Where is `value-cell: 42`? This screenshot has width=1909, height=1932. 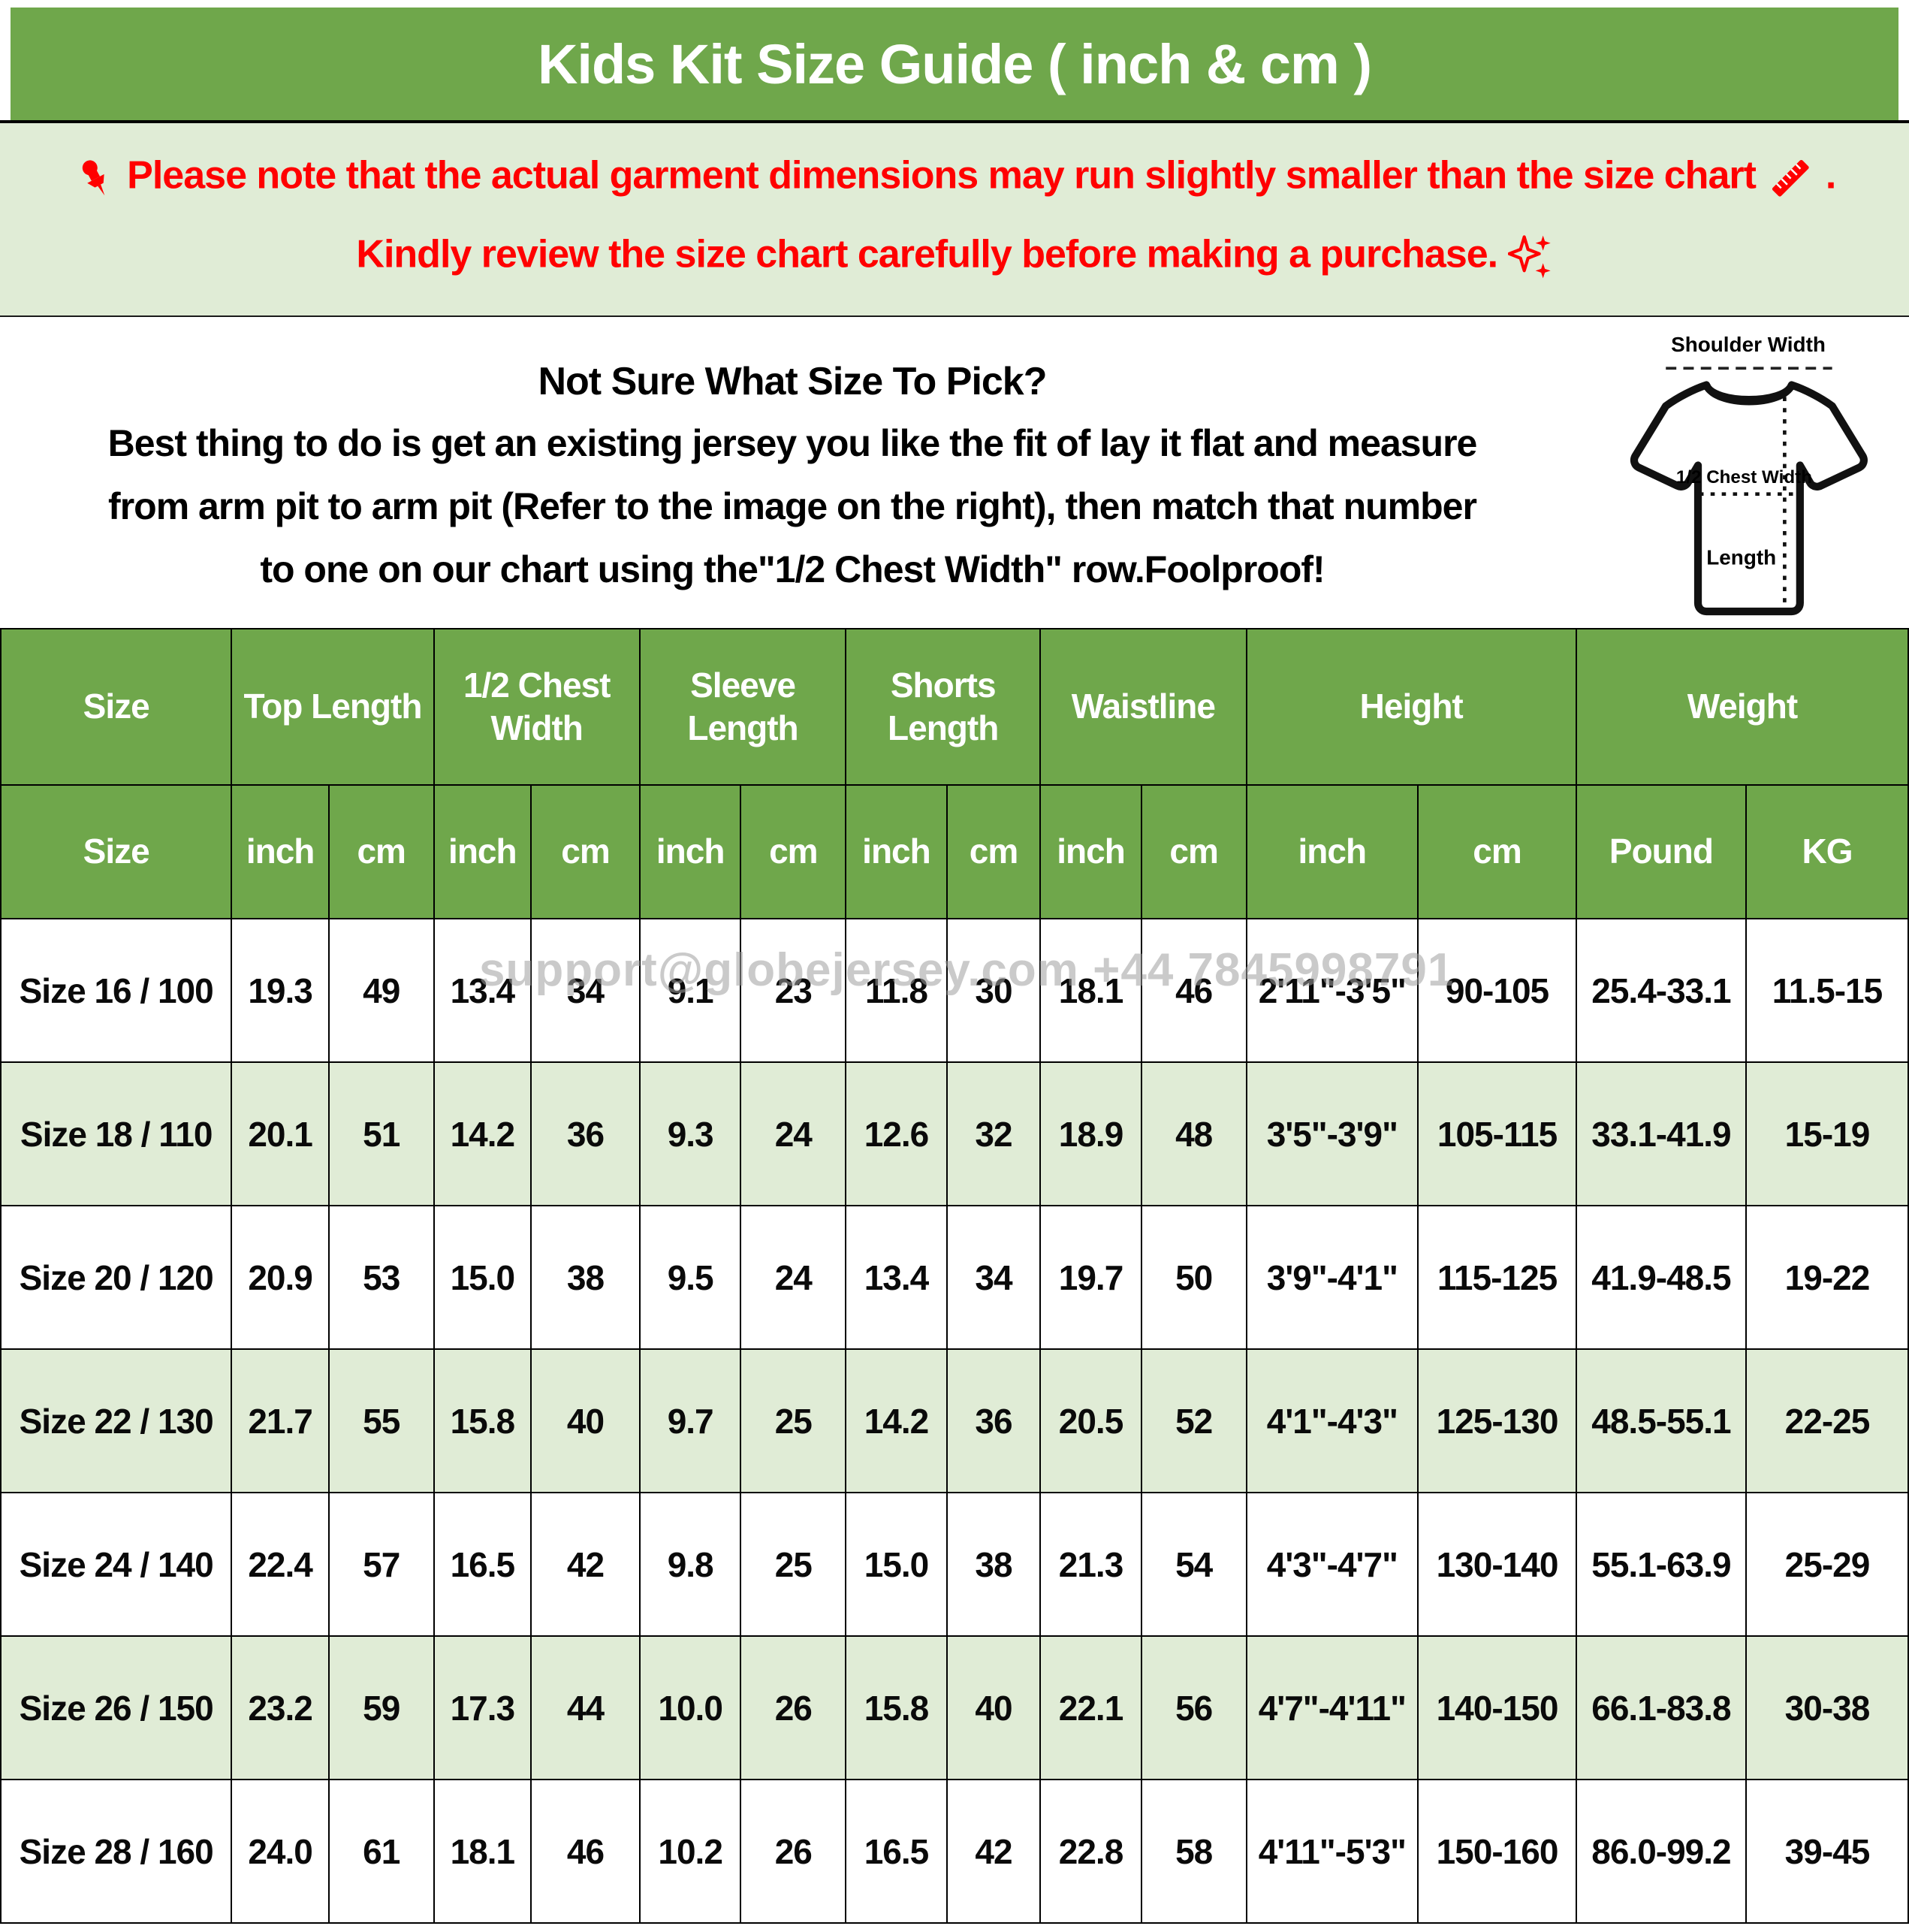
value-cell: 42 is located at coordinates (993, 1851).